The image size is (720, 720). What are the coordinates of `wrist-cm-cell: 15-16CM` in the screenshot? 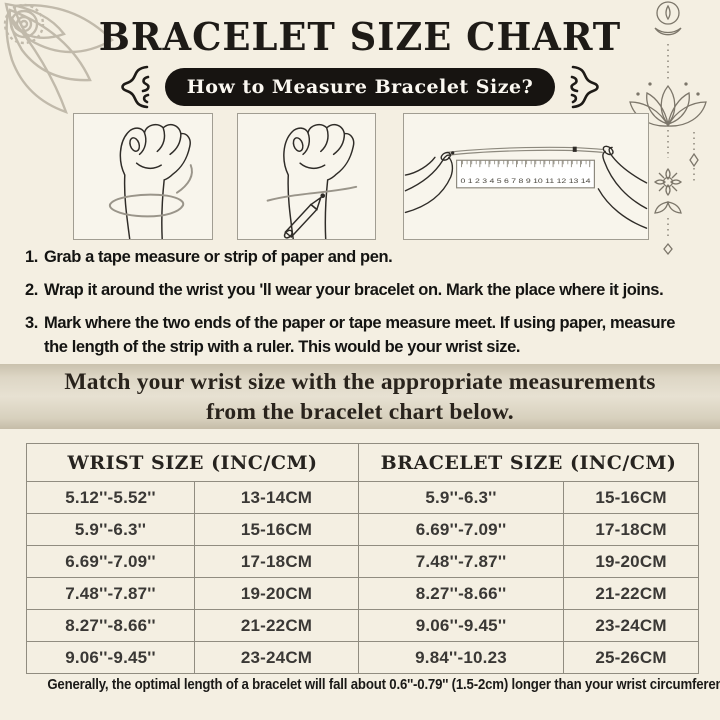 It's located at (276, 529).